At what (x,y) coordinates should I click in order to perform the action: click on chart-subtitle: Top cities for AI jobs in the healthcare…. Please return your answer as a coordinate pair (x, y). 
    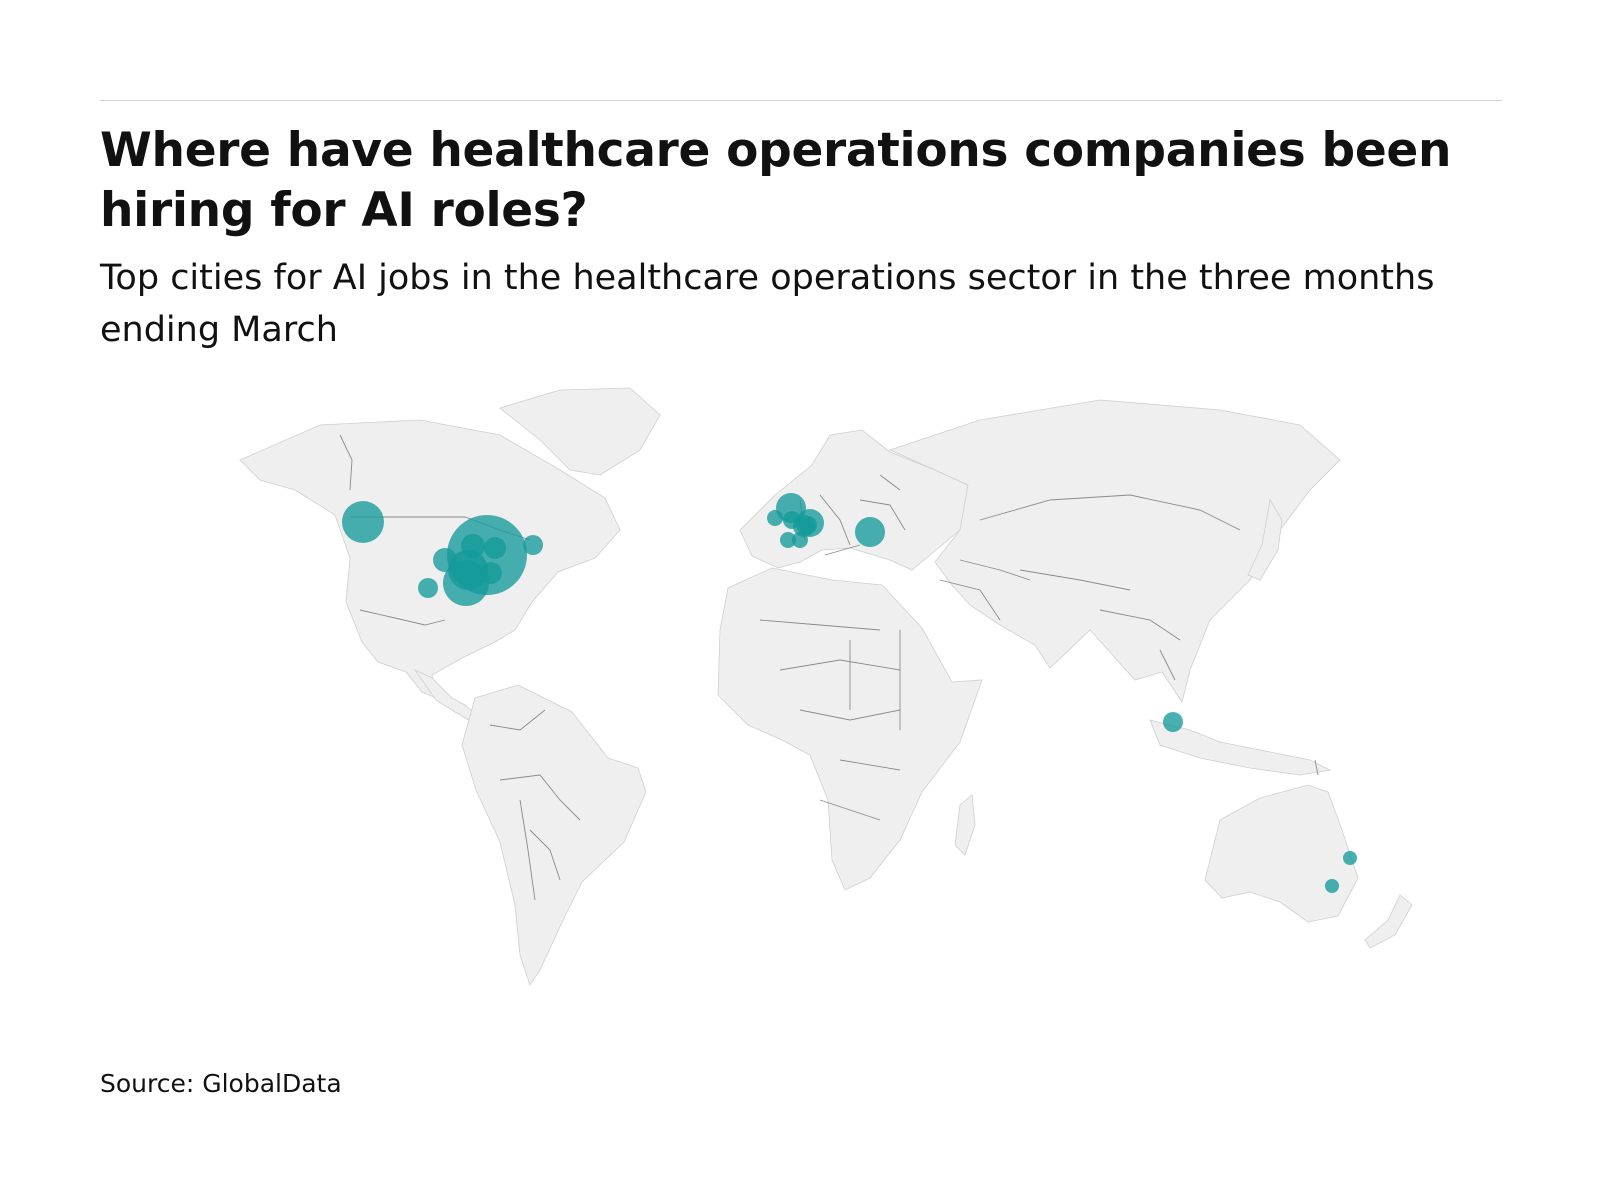
    Looking at the image, I should click on (767, 304).